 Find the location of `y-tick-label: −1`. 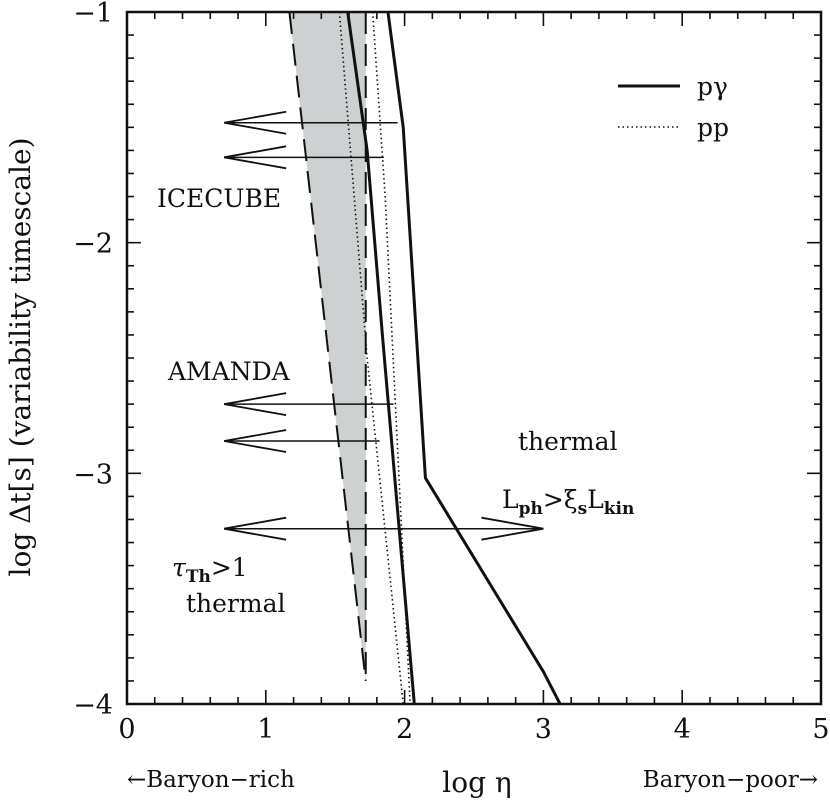

y-tick-label: −1 is located at coordinates (93, 14).